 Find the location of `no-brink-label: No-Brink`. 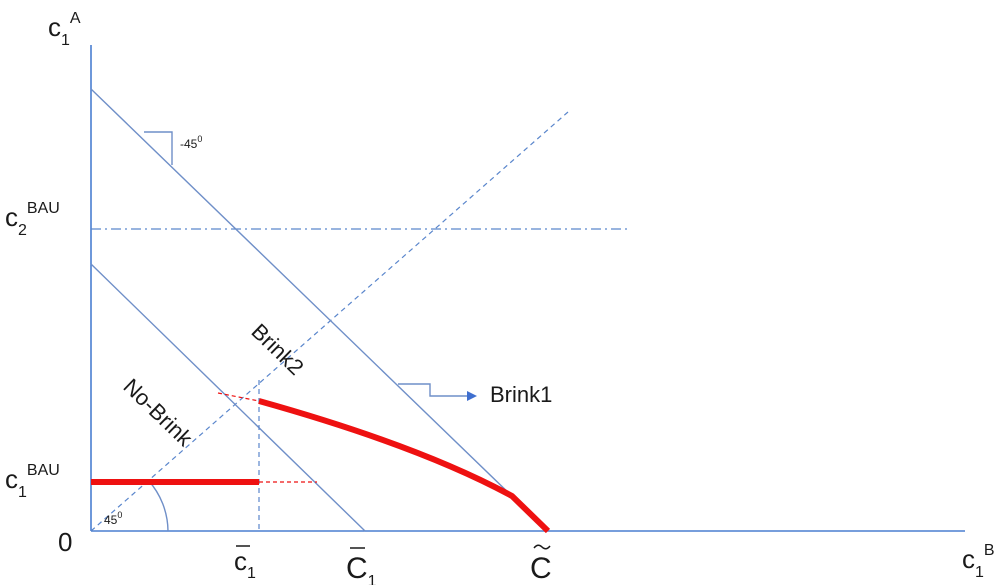

no-brink-label: No-Brink is located at coordinates (159, 413).